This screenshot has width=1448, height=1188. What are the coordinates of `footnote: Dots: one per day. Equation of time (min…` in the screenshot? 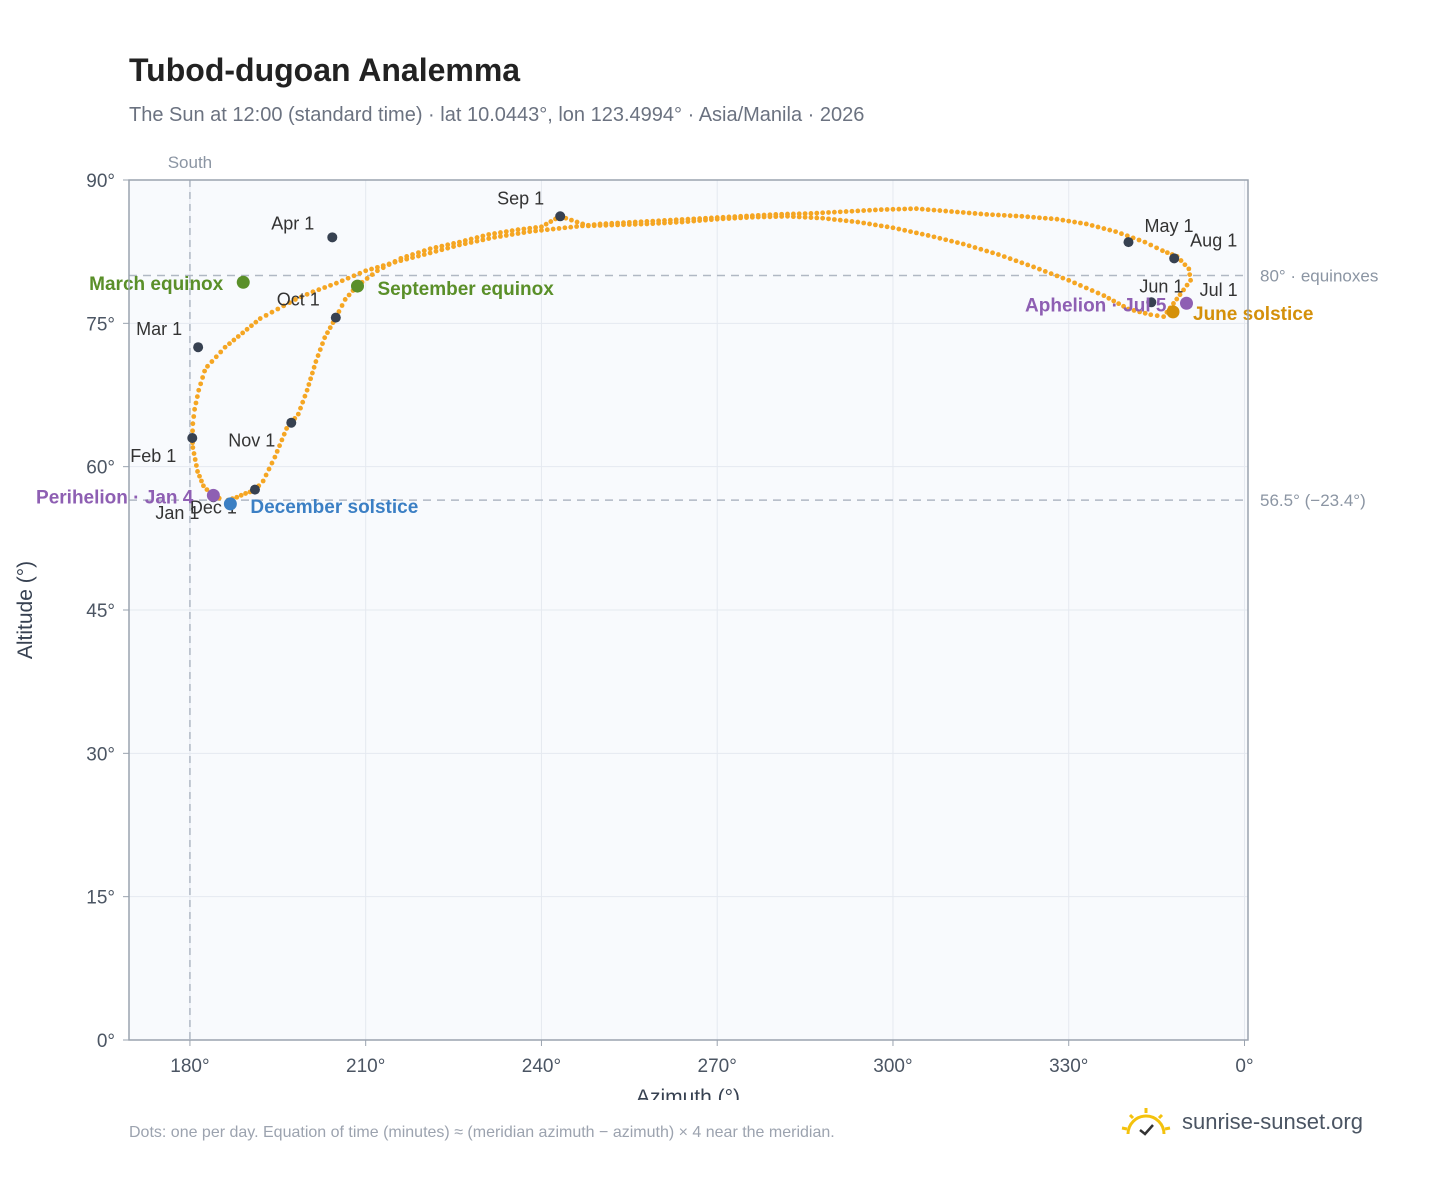 It's located at (482, 1132).